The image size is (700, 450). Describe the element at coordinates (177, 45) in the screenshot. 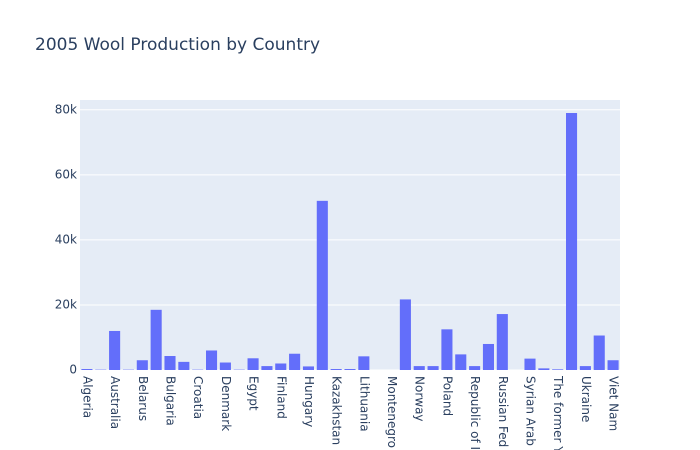

I see `chart-title: 2005 Wool Production by Country` at that location.